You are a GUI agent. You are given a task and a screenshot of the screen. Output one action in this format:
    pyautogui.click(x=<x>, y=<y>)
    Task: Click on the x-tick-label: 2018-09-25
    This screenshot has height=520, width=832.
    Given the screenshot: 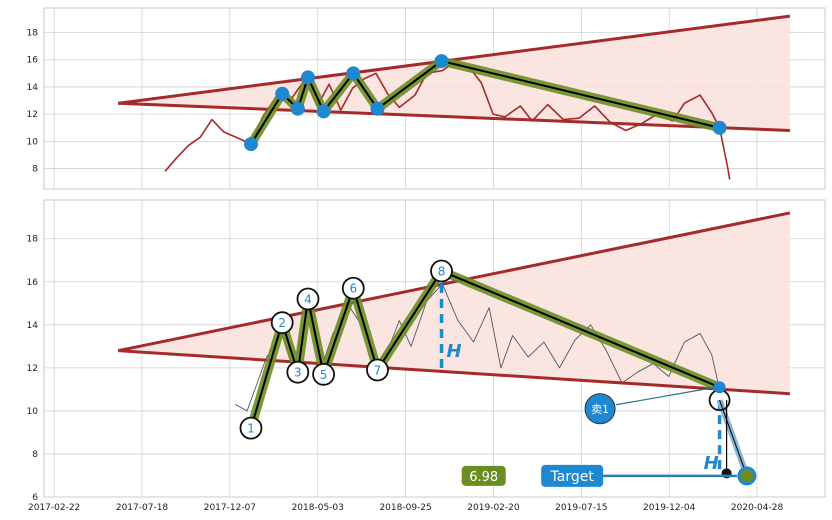 What is the action you would take?
    pyautogui.click(x=405, y=508)
    